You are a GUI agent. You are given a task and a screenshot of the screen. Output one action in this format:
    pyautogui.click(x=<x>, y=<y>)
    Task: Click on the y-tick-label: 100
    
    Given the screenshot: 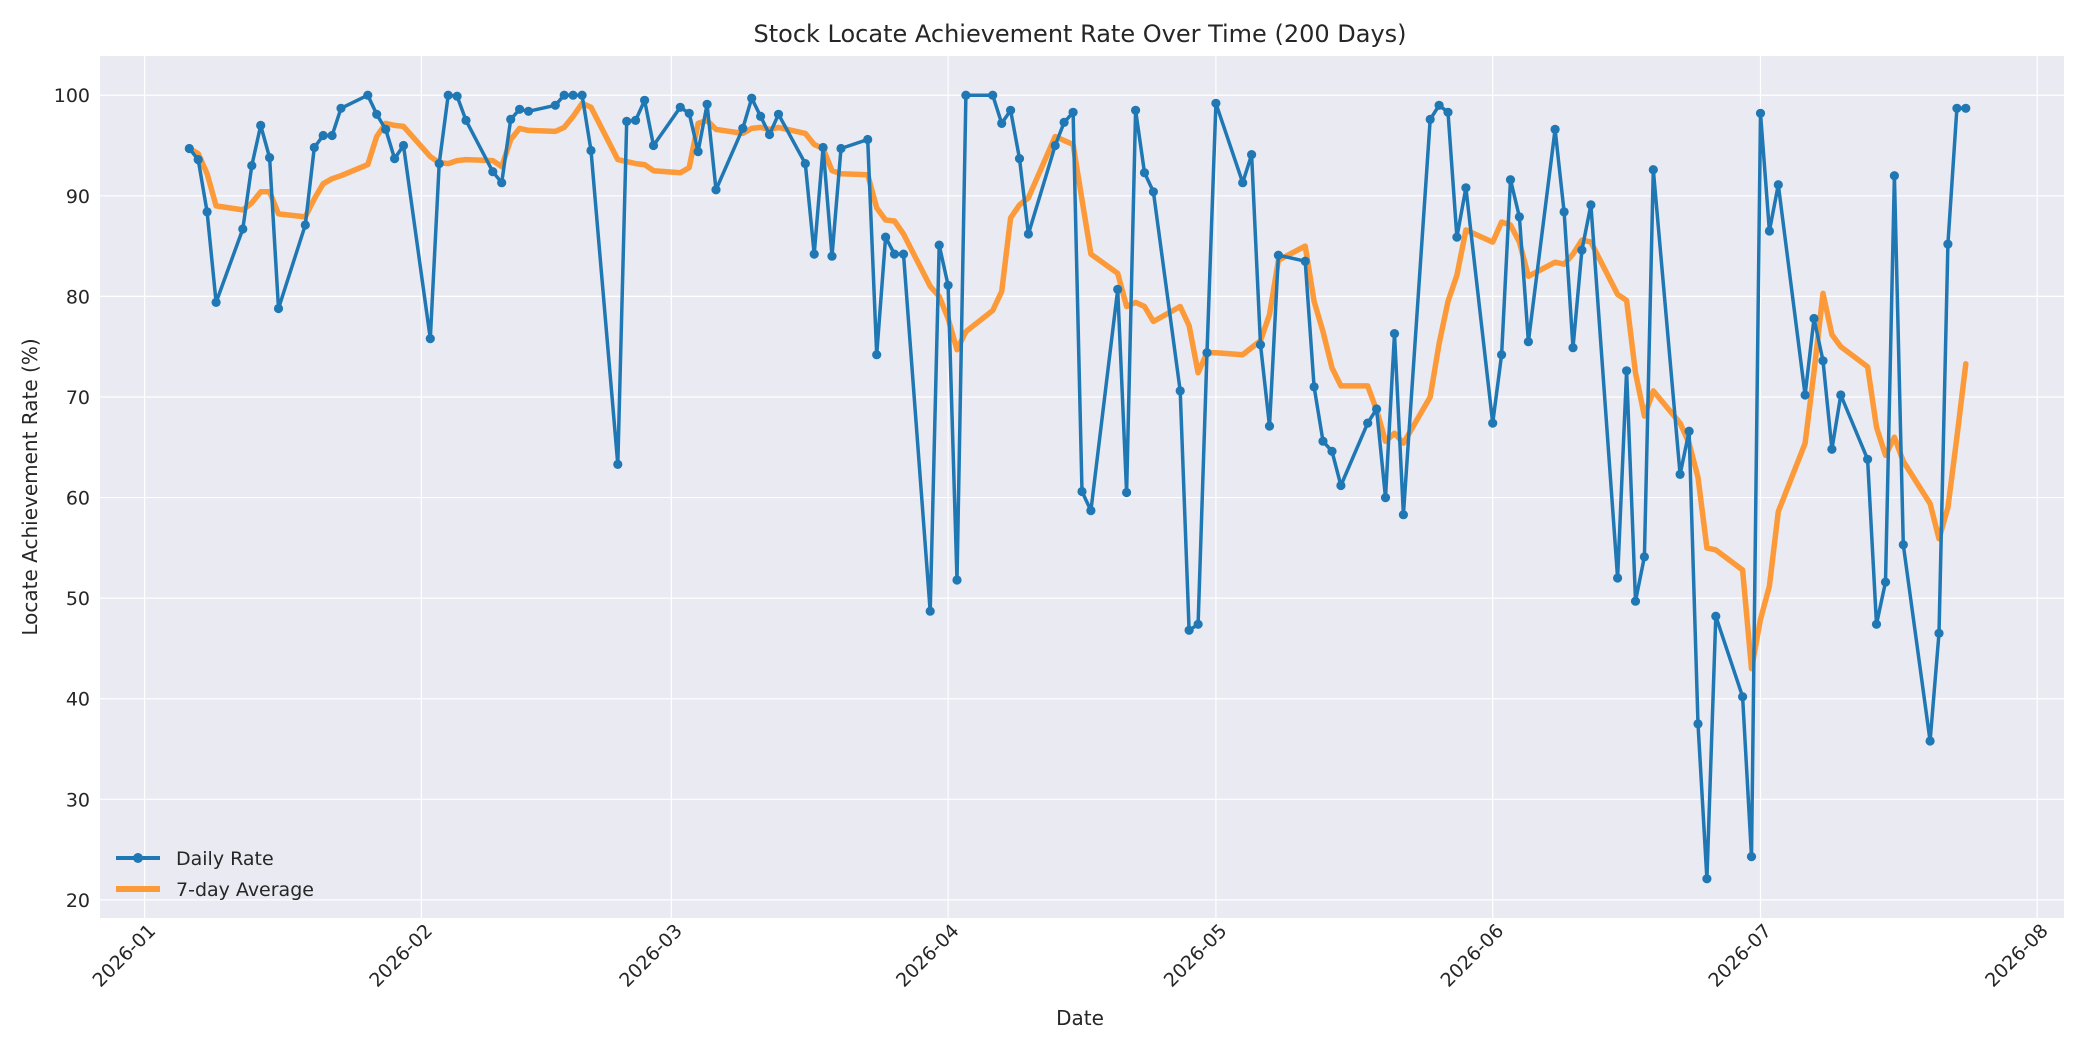 What is the action you would take?
    pyautogui.click(x=72, y=96)
    